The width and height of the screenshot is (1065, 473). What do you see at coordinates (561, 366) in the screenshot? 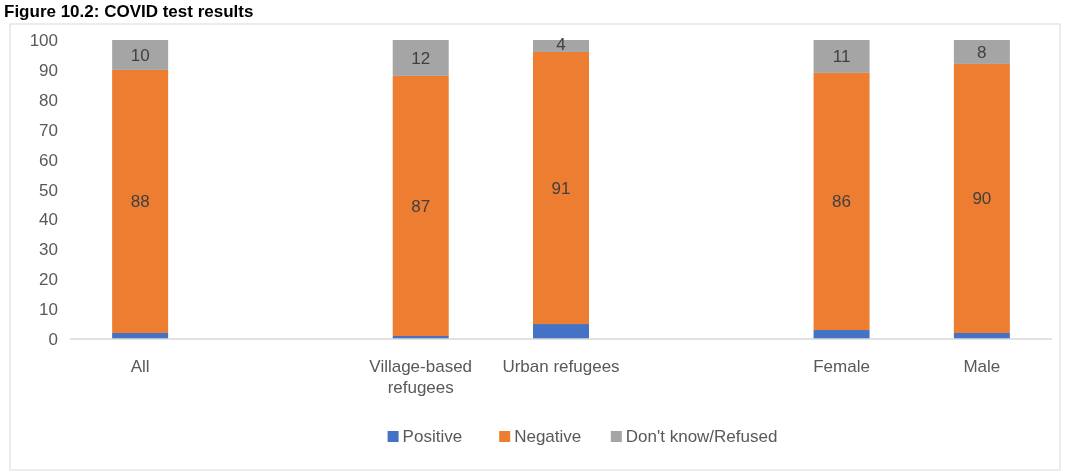
I see `x-tick-label: Urban refugees` at bounding box center [561, 366].